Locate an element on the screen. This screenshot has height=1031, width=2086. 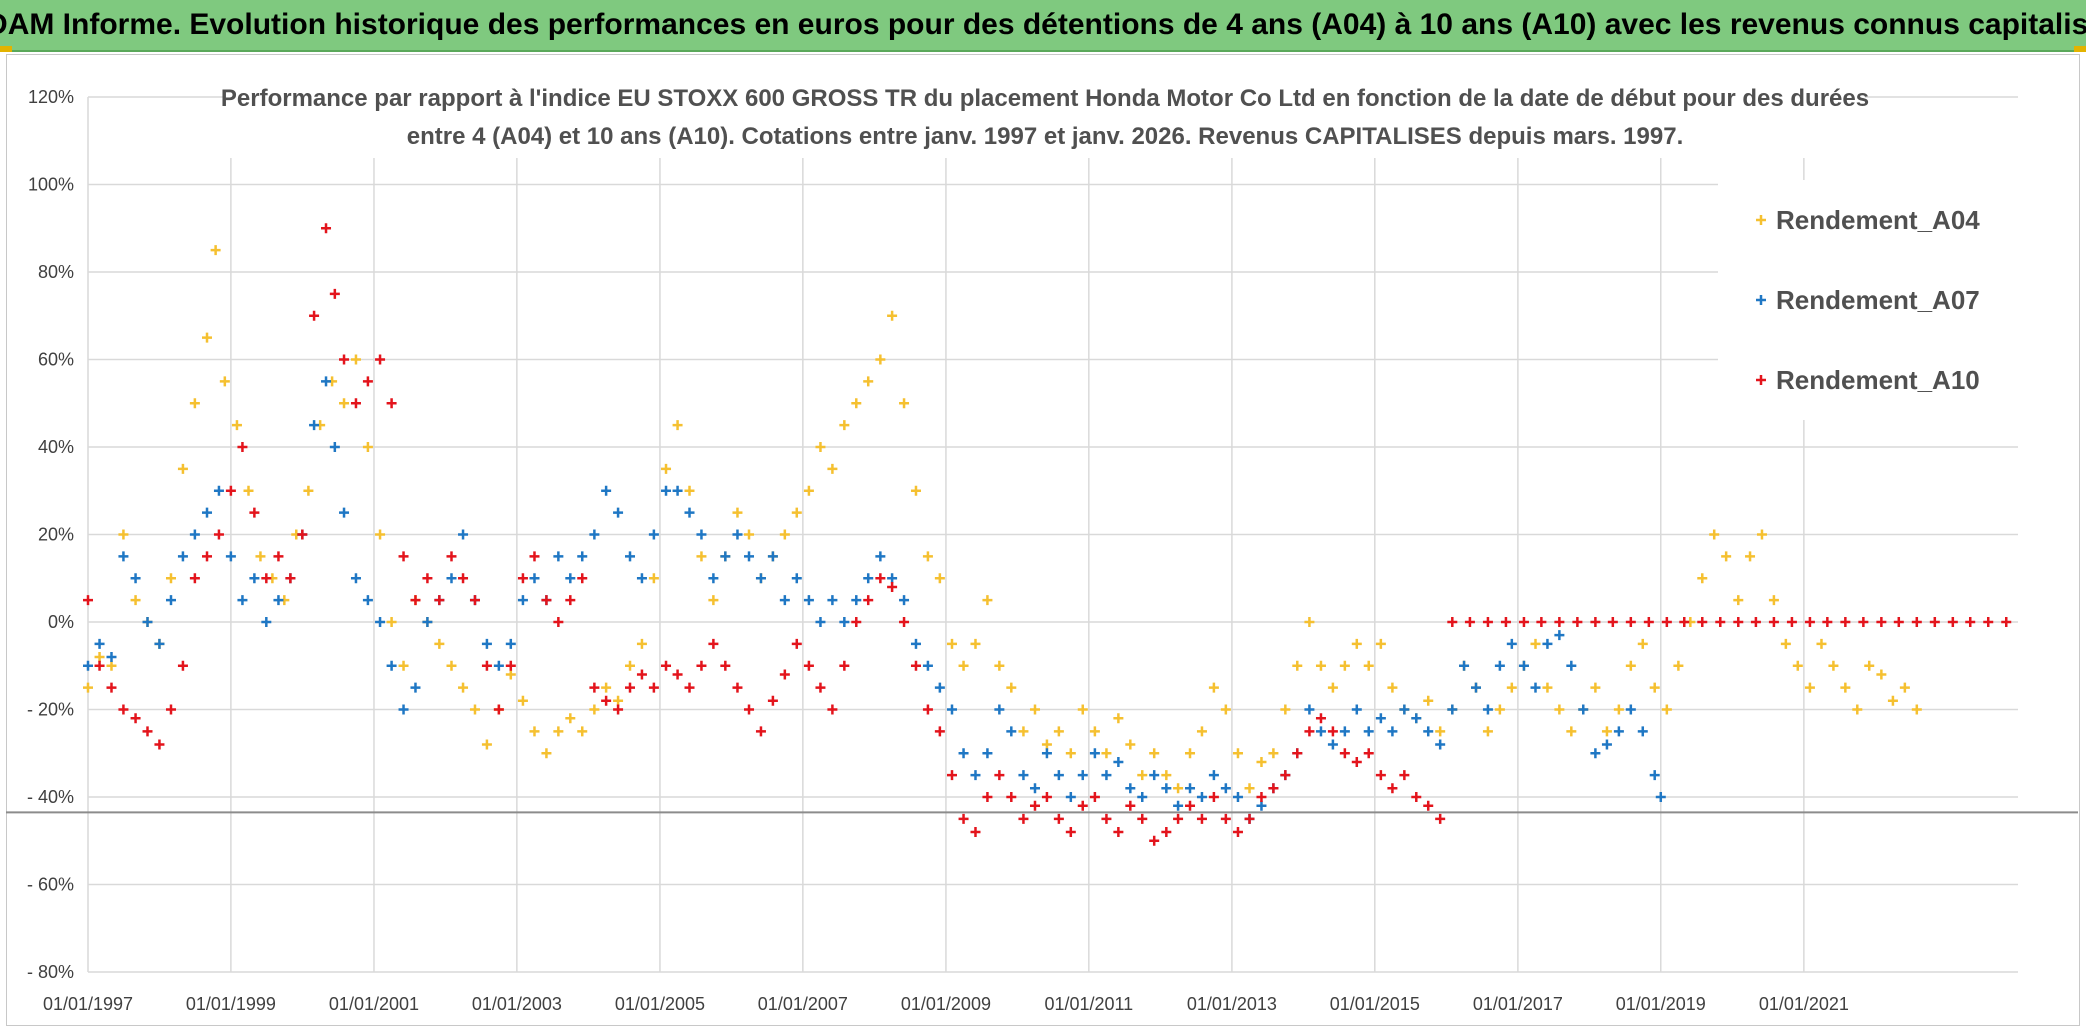
x-tick-label: 01/01/2003 is located at coordinates (517, 1004).